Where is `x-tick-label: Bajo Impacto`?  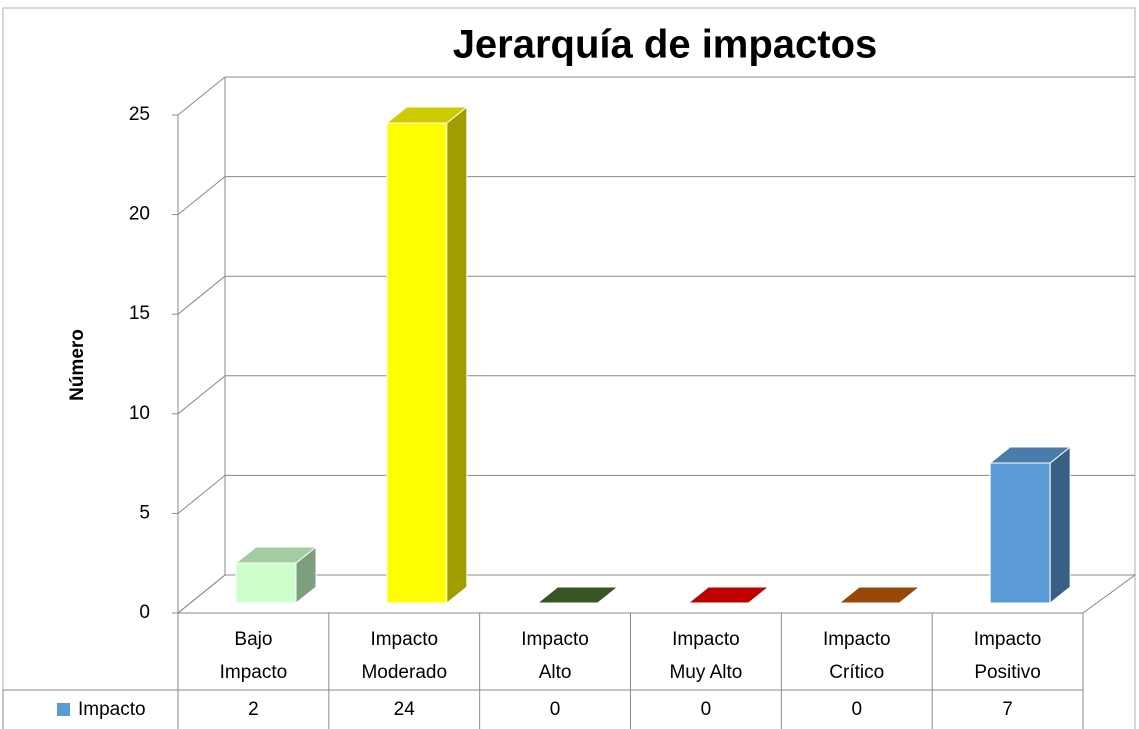 x-tick-label: Bajo Impacto is located at coordinates (254, 656).